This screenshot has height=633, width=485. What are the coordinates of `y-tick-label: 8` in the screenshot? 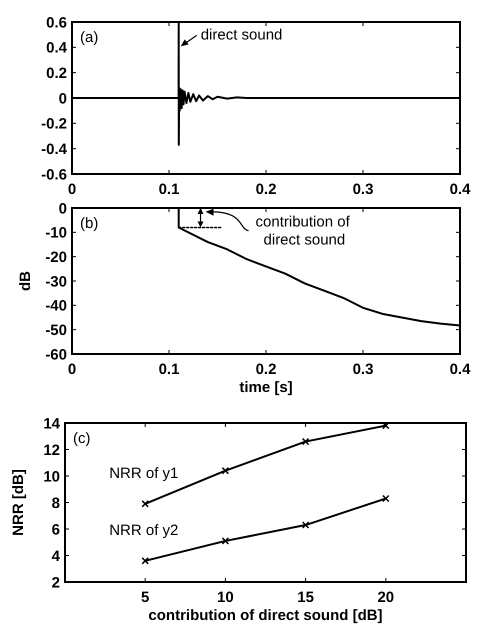 It's located at (56, 503).